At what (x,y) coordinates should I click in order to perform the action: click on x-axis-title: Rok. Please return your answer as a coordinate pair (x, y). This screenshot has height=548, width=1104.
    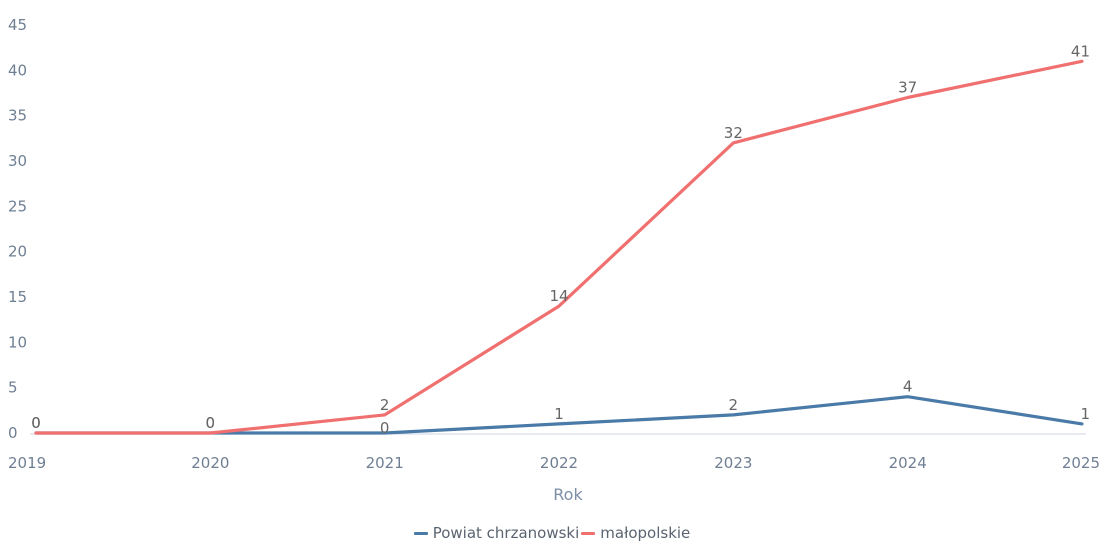
    Looking at the image, I should click on (568, 494).